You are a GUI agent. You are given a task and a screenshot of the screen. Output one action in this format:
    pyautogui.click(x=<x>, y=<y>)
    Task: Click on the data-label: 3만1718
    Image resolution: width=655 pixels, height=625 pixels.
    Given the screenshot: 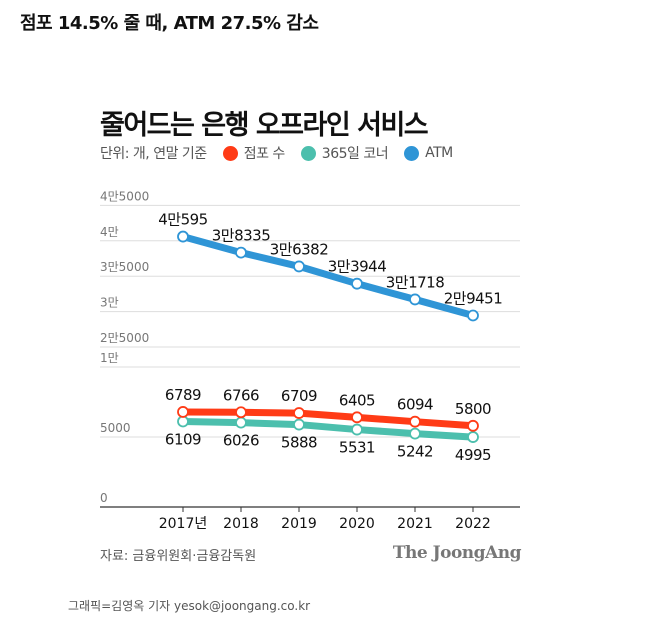 What is the action you would take?
    pyautogui.click(x=415, y=282)
    